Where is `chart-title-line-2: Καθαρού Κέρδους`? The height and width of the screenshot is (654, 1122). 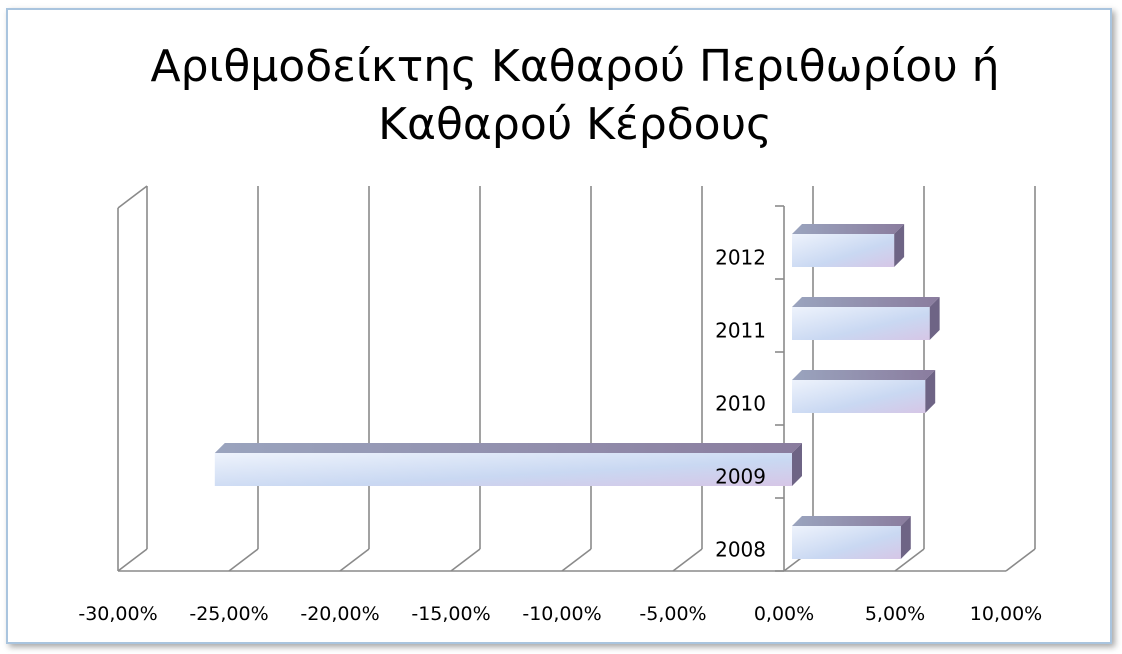
chart-title-line-2: Καθαρού Κέρδους is located at coordinates (575, 124).